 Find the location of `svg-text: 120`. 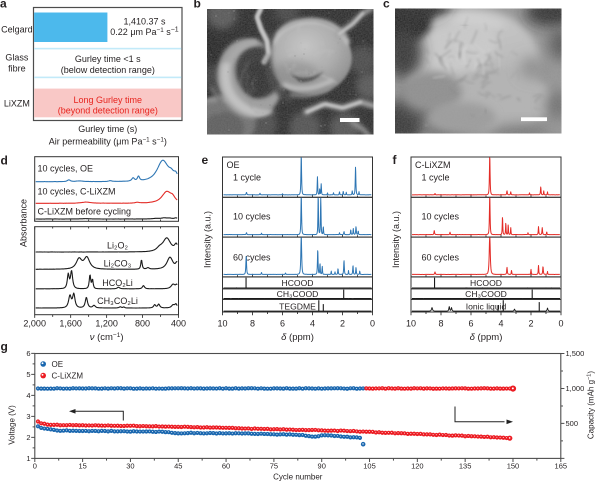

svg-text: 120 is located at coordinates (417, 466).